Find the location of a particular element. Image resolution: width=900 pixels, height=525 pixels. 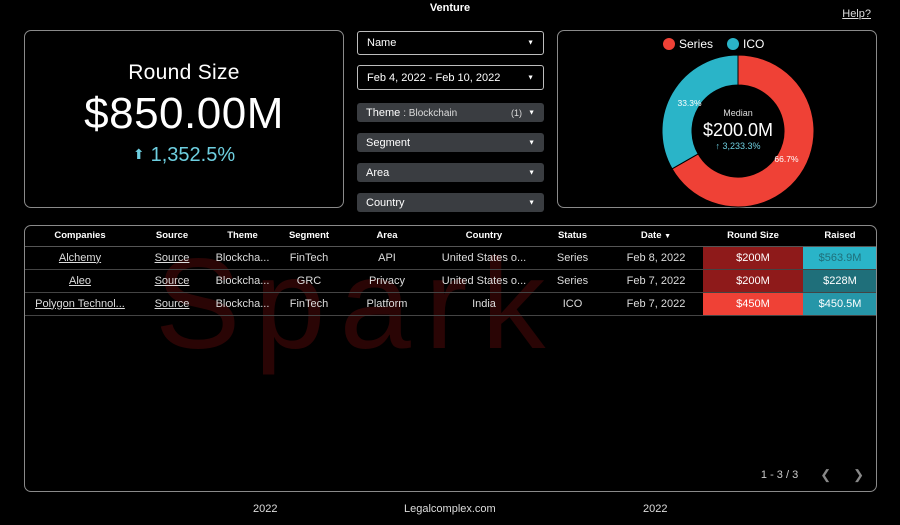

legend-item-series: Series is located at coordinates (688, 44).